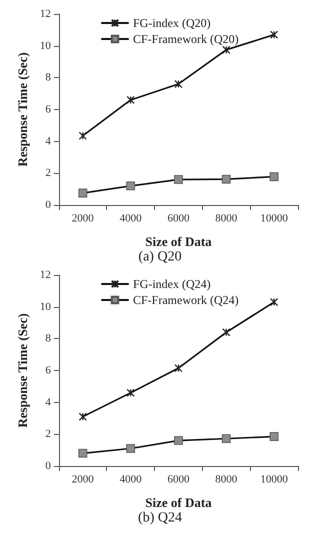  I want to click on legend-label: FG-index (Q20), so click(172, 23).